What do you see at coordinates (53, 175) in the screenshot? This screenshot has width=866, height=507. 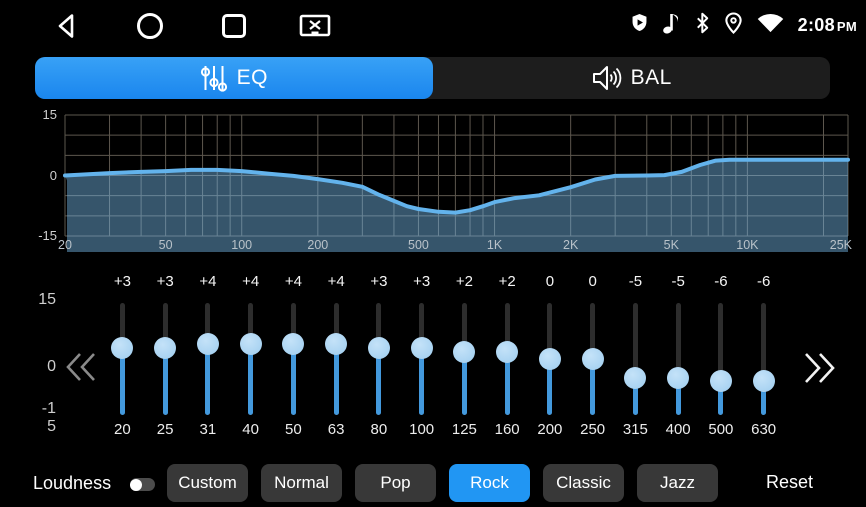 I see `chart-y-tick-0: 0` at bounding box center [53, 175].